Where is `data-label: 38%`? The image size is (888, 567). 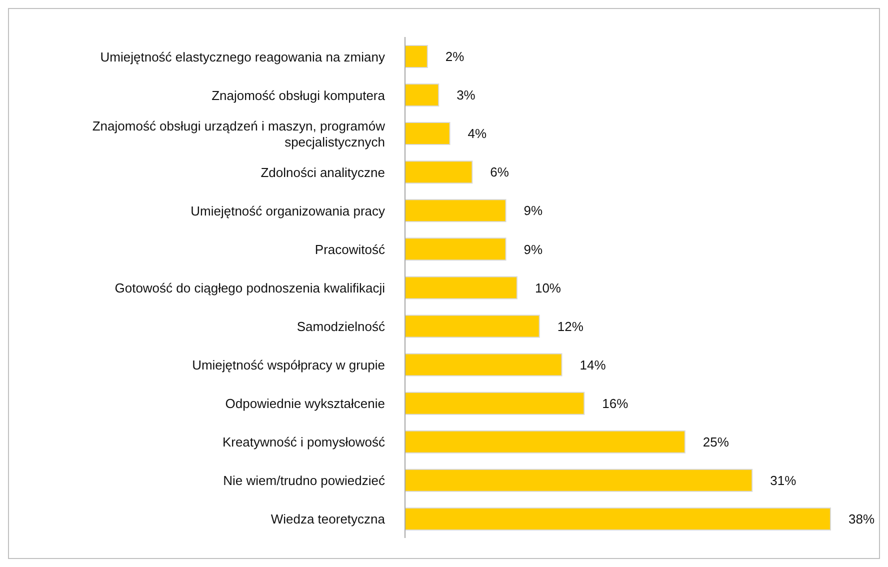
data-label: 38% is located at coordinates (861, 519).